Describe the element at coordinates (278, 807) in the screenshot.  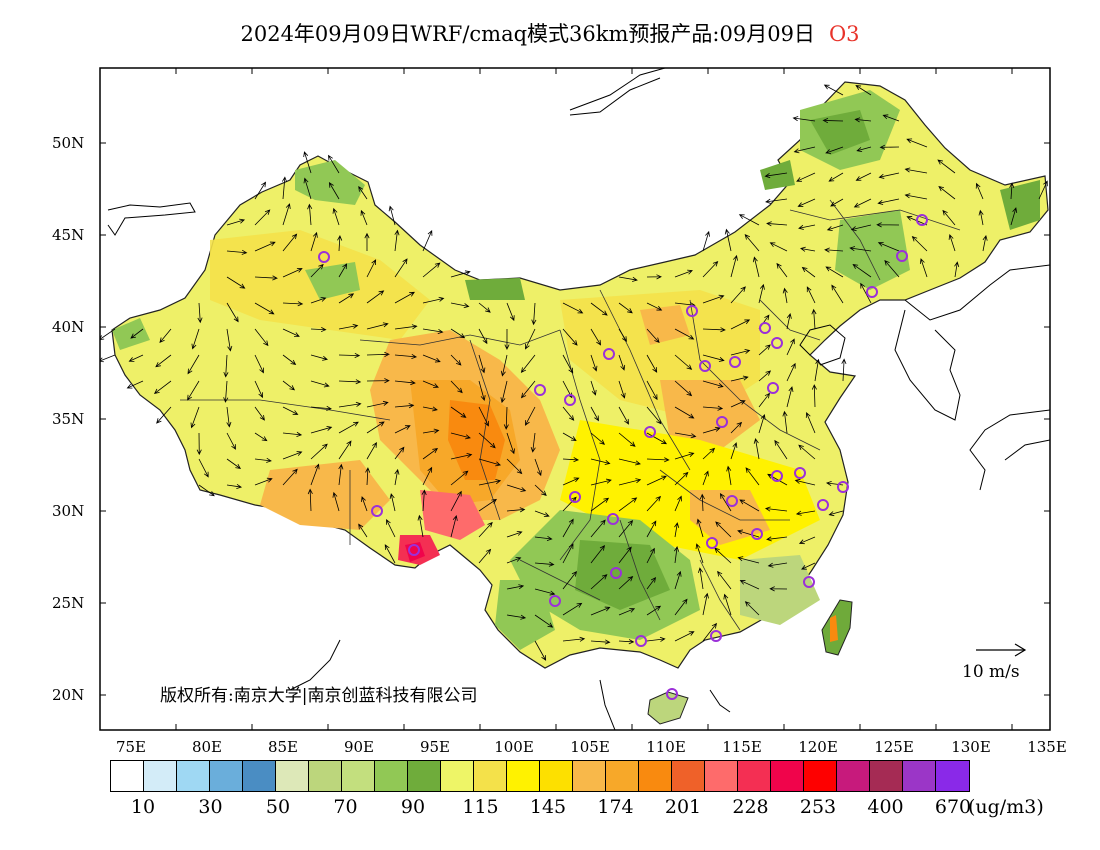
I see `colorbar-tick-label: 50` at that location.